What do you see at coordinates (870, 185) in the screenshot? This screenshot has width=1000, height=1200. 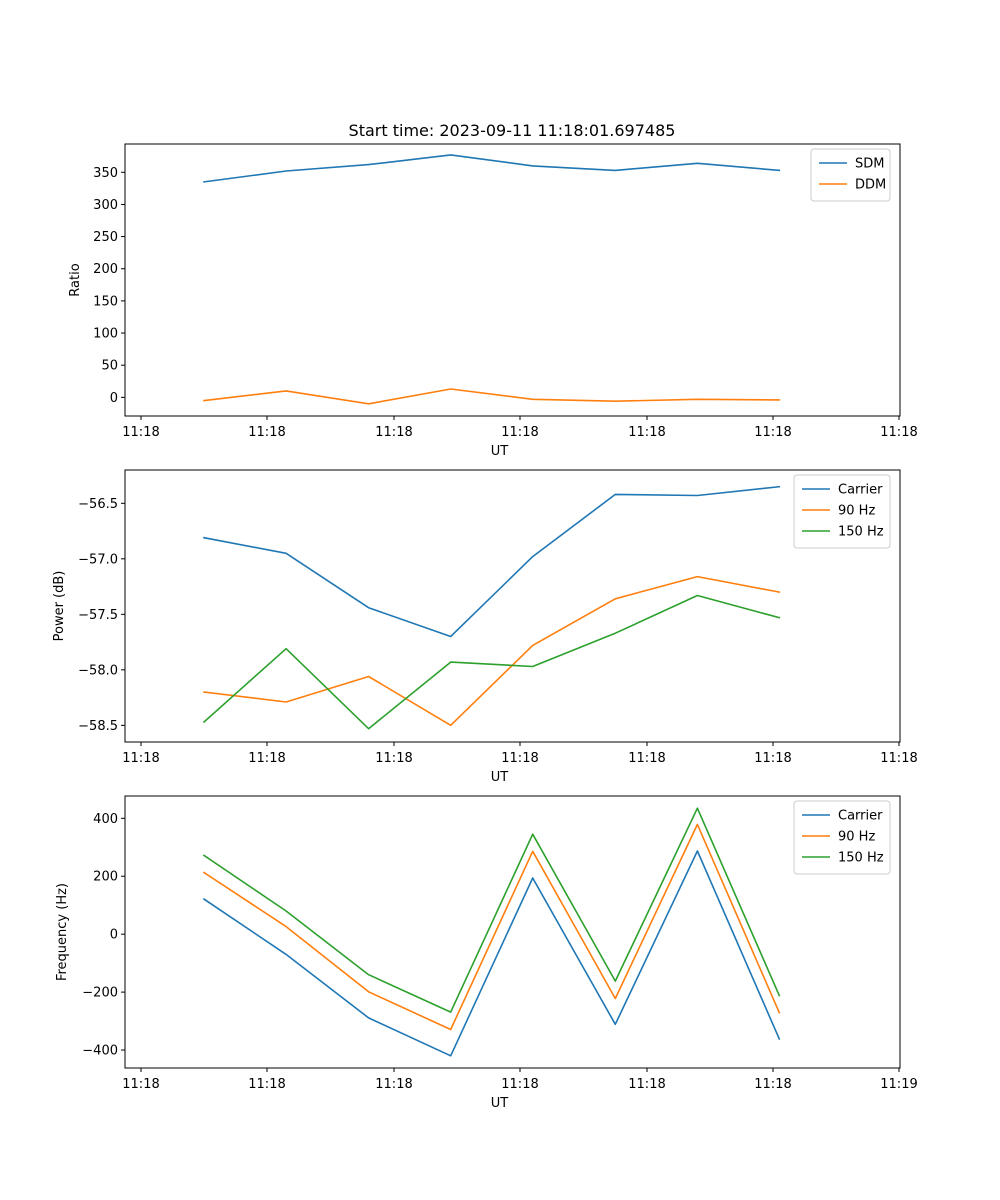 I see `ratio-legend-label-ddm: DDM` at bounding box center [870, 185].